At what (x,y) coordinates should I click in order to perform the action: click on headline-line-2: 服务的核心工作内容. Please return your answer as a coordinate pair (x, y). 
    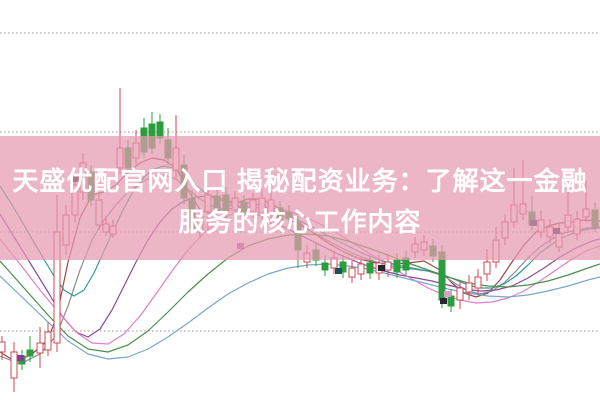
    Looking at the image, I should click on (300, 222).